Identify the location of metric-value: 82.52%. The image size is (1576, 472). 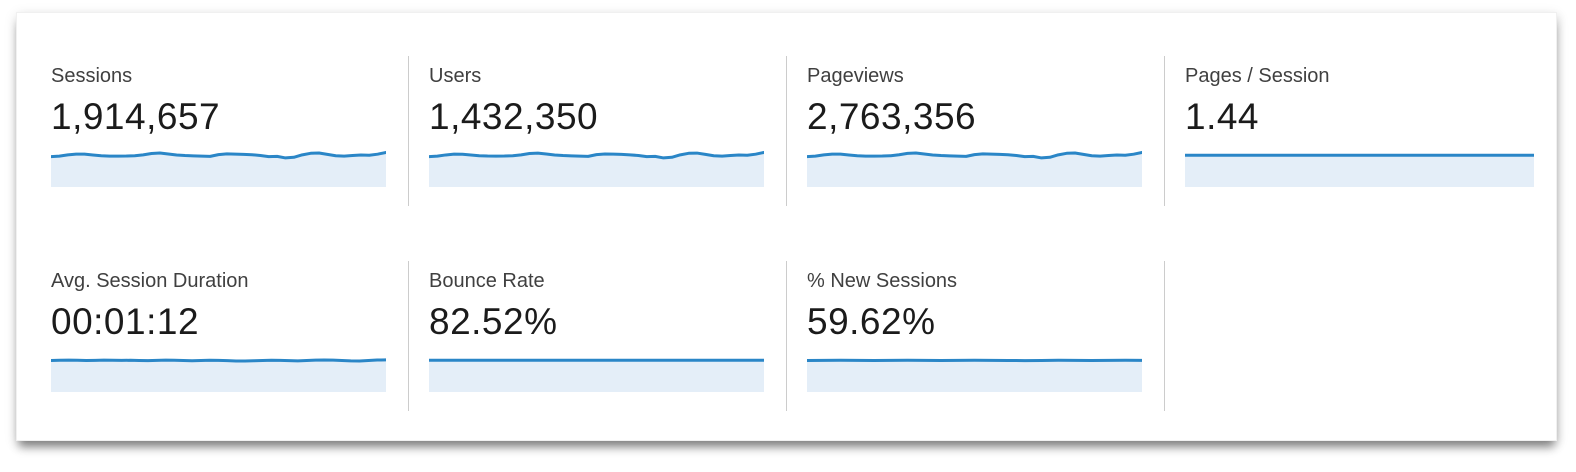
(493, 321).